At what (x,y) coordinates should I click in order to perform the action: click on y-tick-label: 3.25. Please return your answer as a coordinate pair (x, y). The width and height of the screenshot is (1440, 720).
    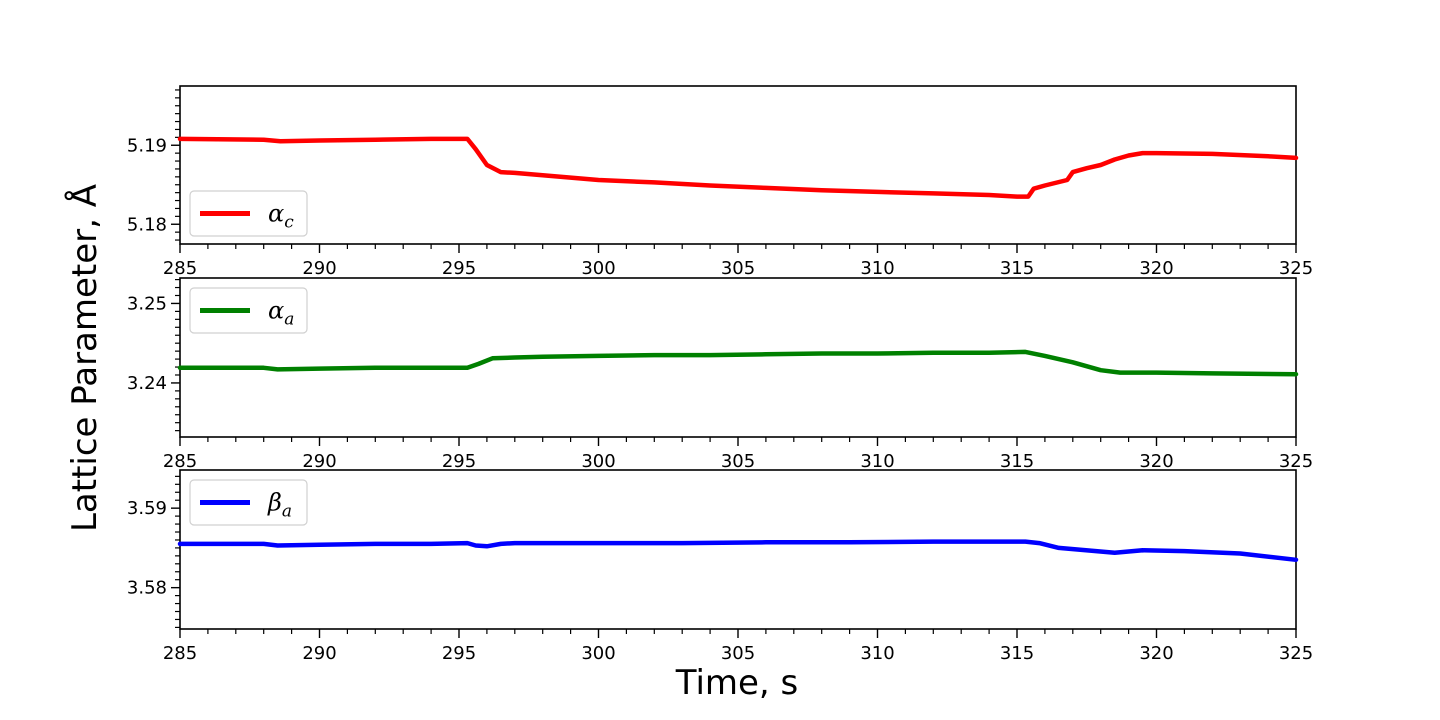
    Looking at the image, I should click on (147, 303).